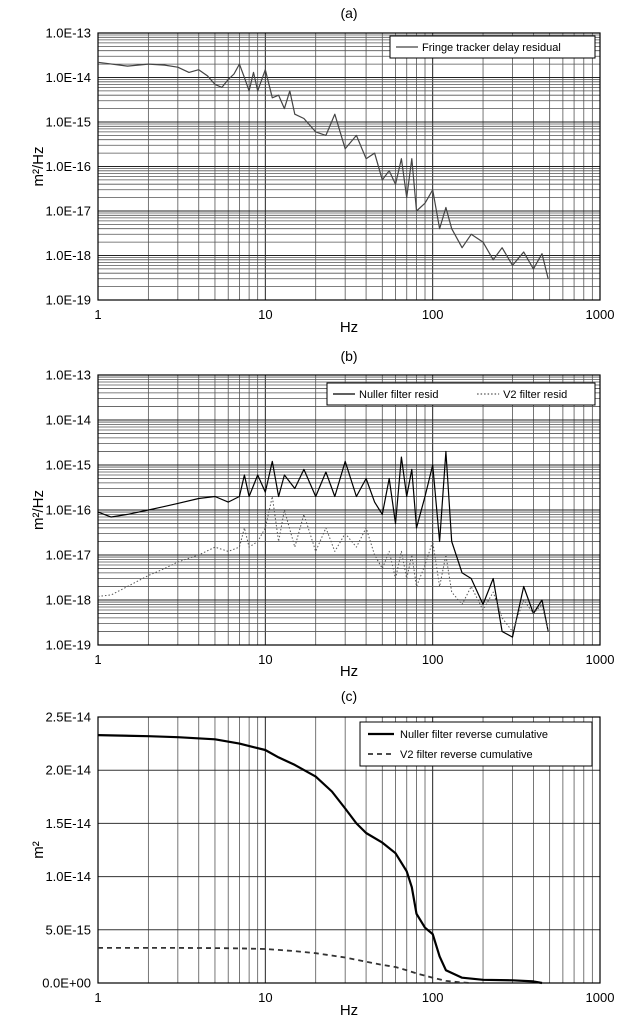 The image size is (625, 1024). I want to click on legend-label: Fringe tracker delay residual, so click(491, 48).